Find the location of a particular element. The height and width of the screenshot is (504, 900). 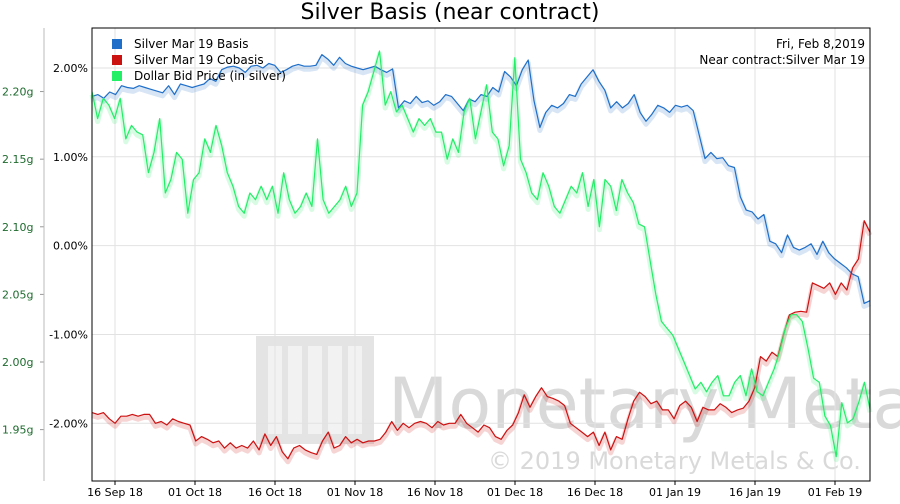

right-axis-tick-label: -1.00% is located at coordinates (68, 334).